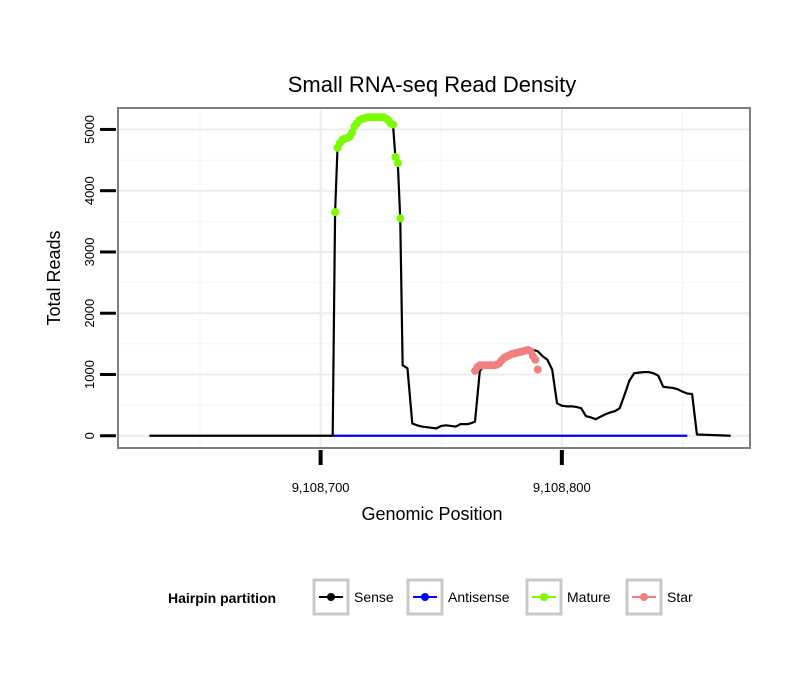  Describe the element at coordinates (562, 487) in the screenshot. I see `x-tick-label: 9,108,800` at that location.